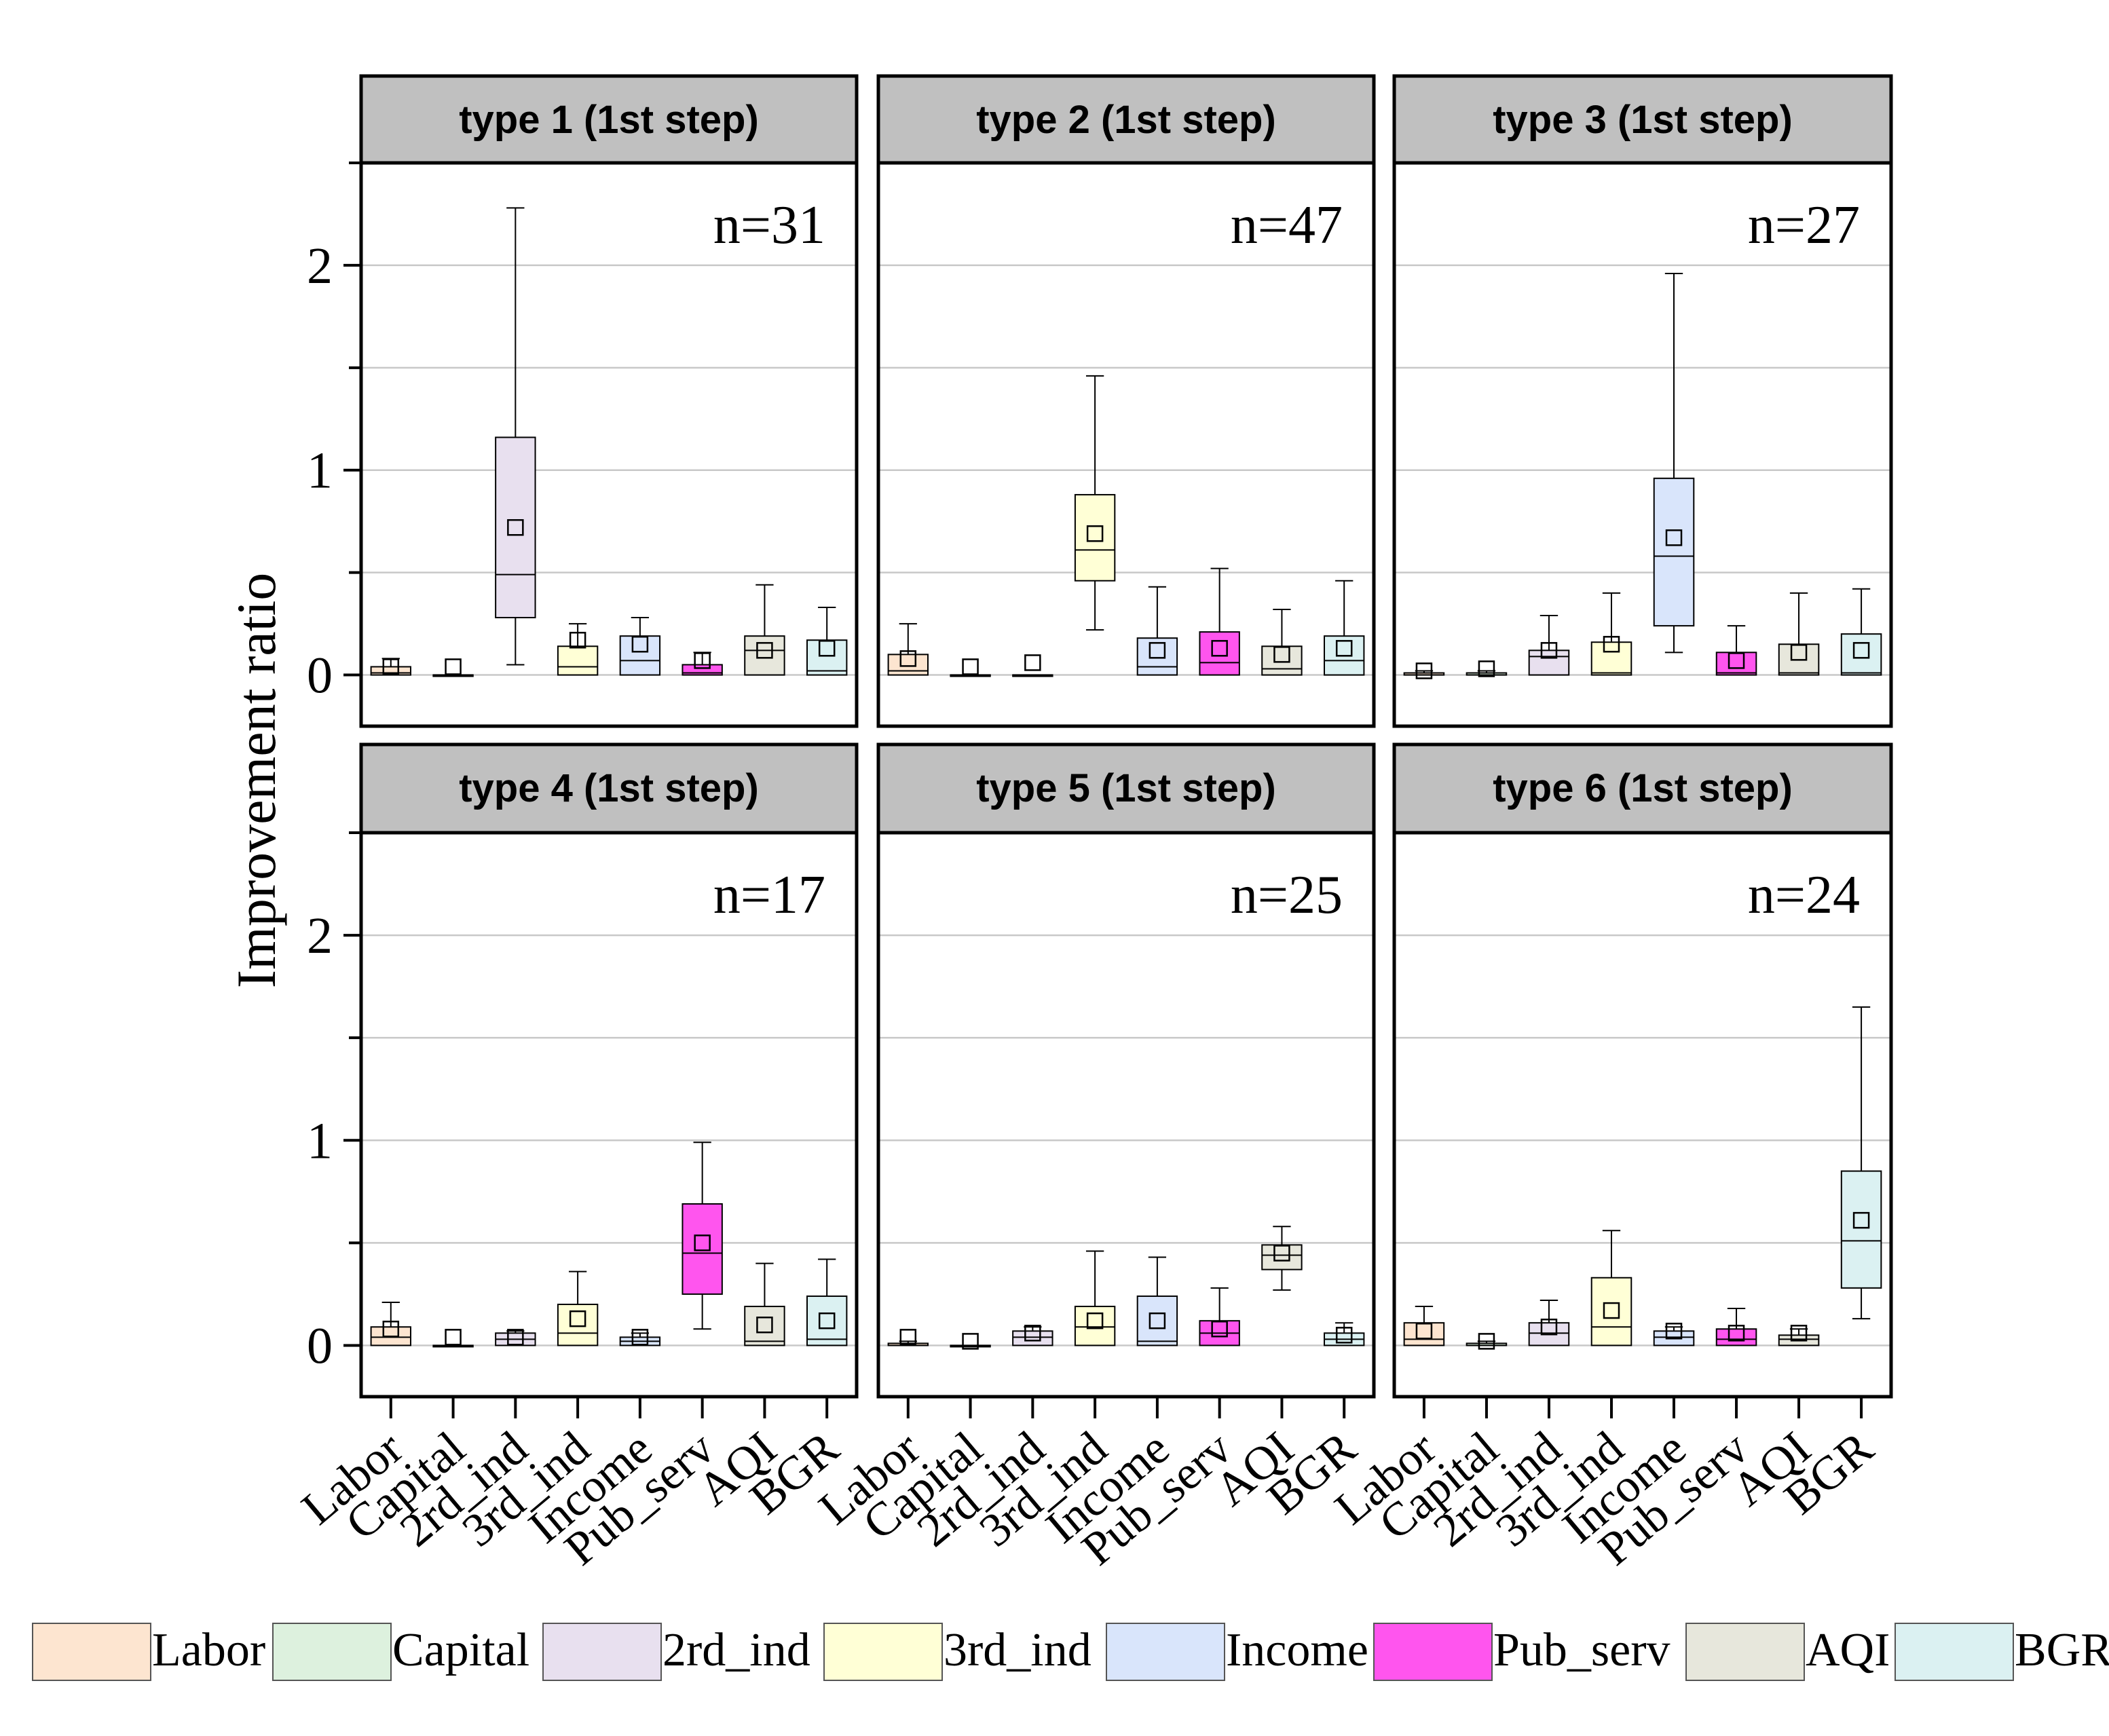 This screenshot has width=2109, height=1736. Describe the element at coordinates (769, 895) in the screenshot. I see `sample-size-label: n=17` at that location.